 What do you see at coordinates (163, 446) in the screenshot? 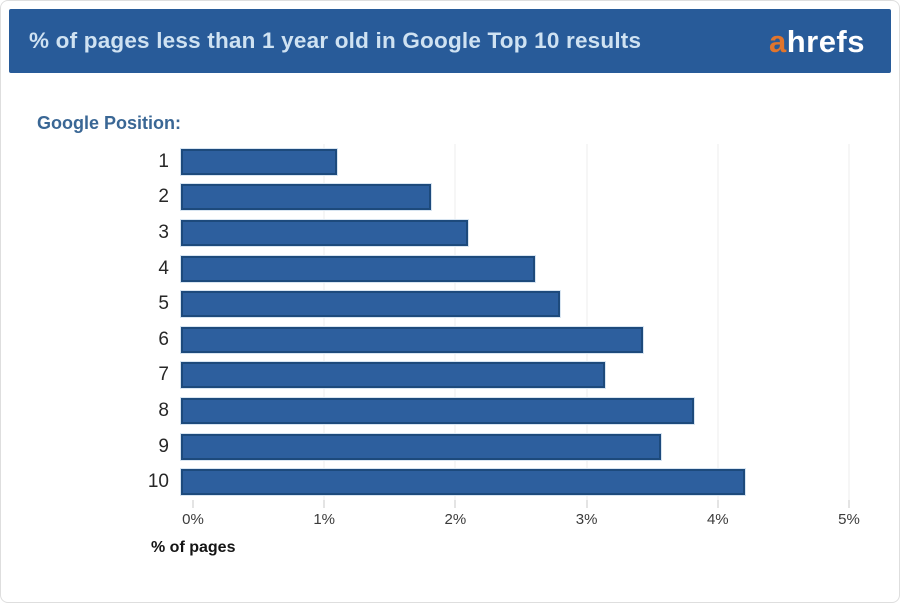
I see `y-axis-tick-label: 9` at bounding box center [163, 446].